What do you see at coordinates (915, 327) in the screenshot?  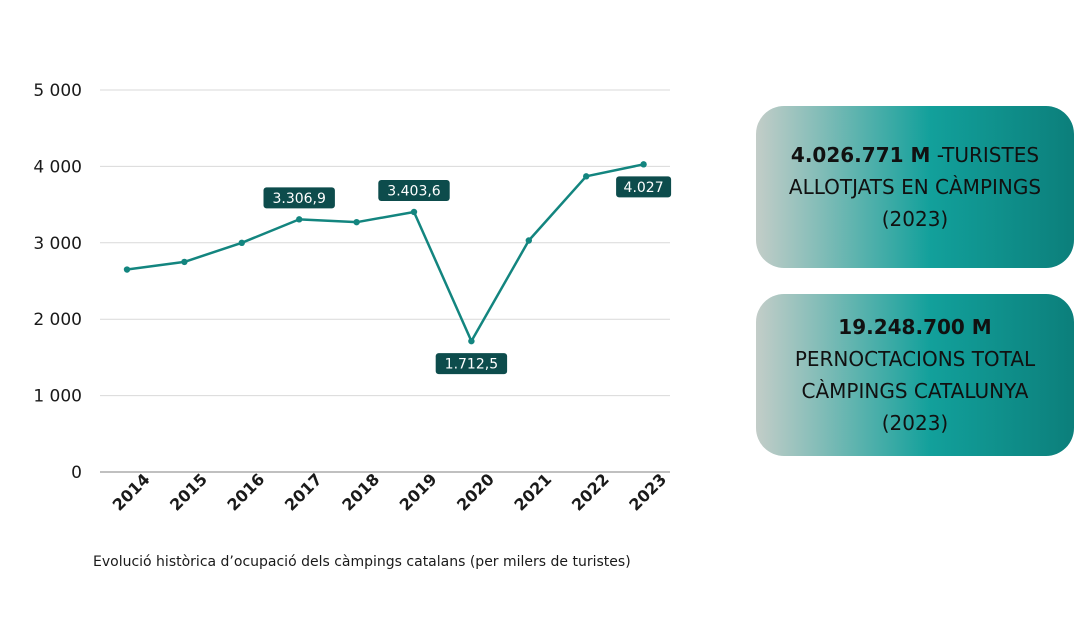 I see `stat-card-overnights-value: 19.248.700 M` at bounding box center [915, 327].